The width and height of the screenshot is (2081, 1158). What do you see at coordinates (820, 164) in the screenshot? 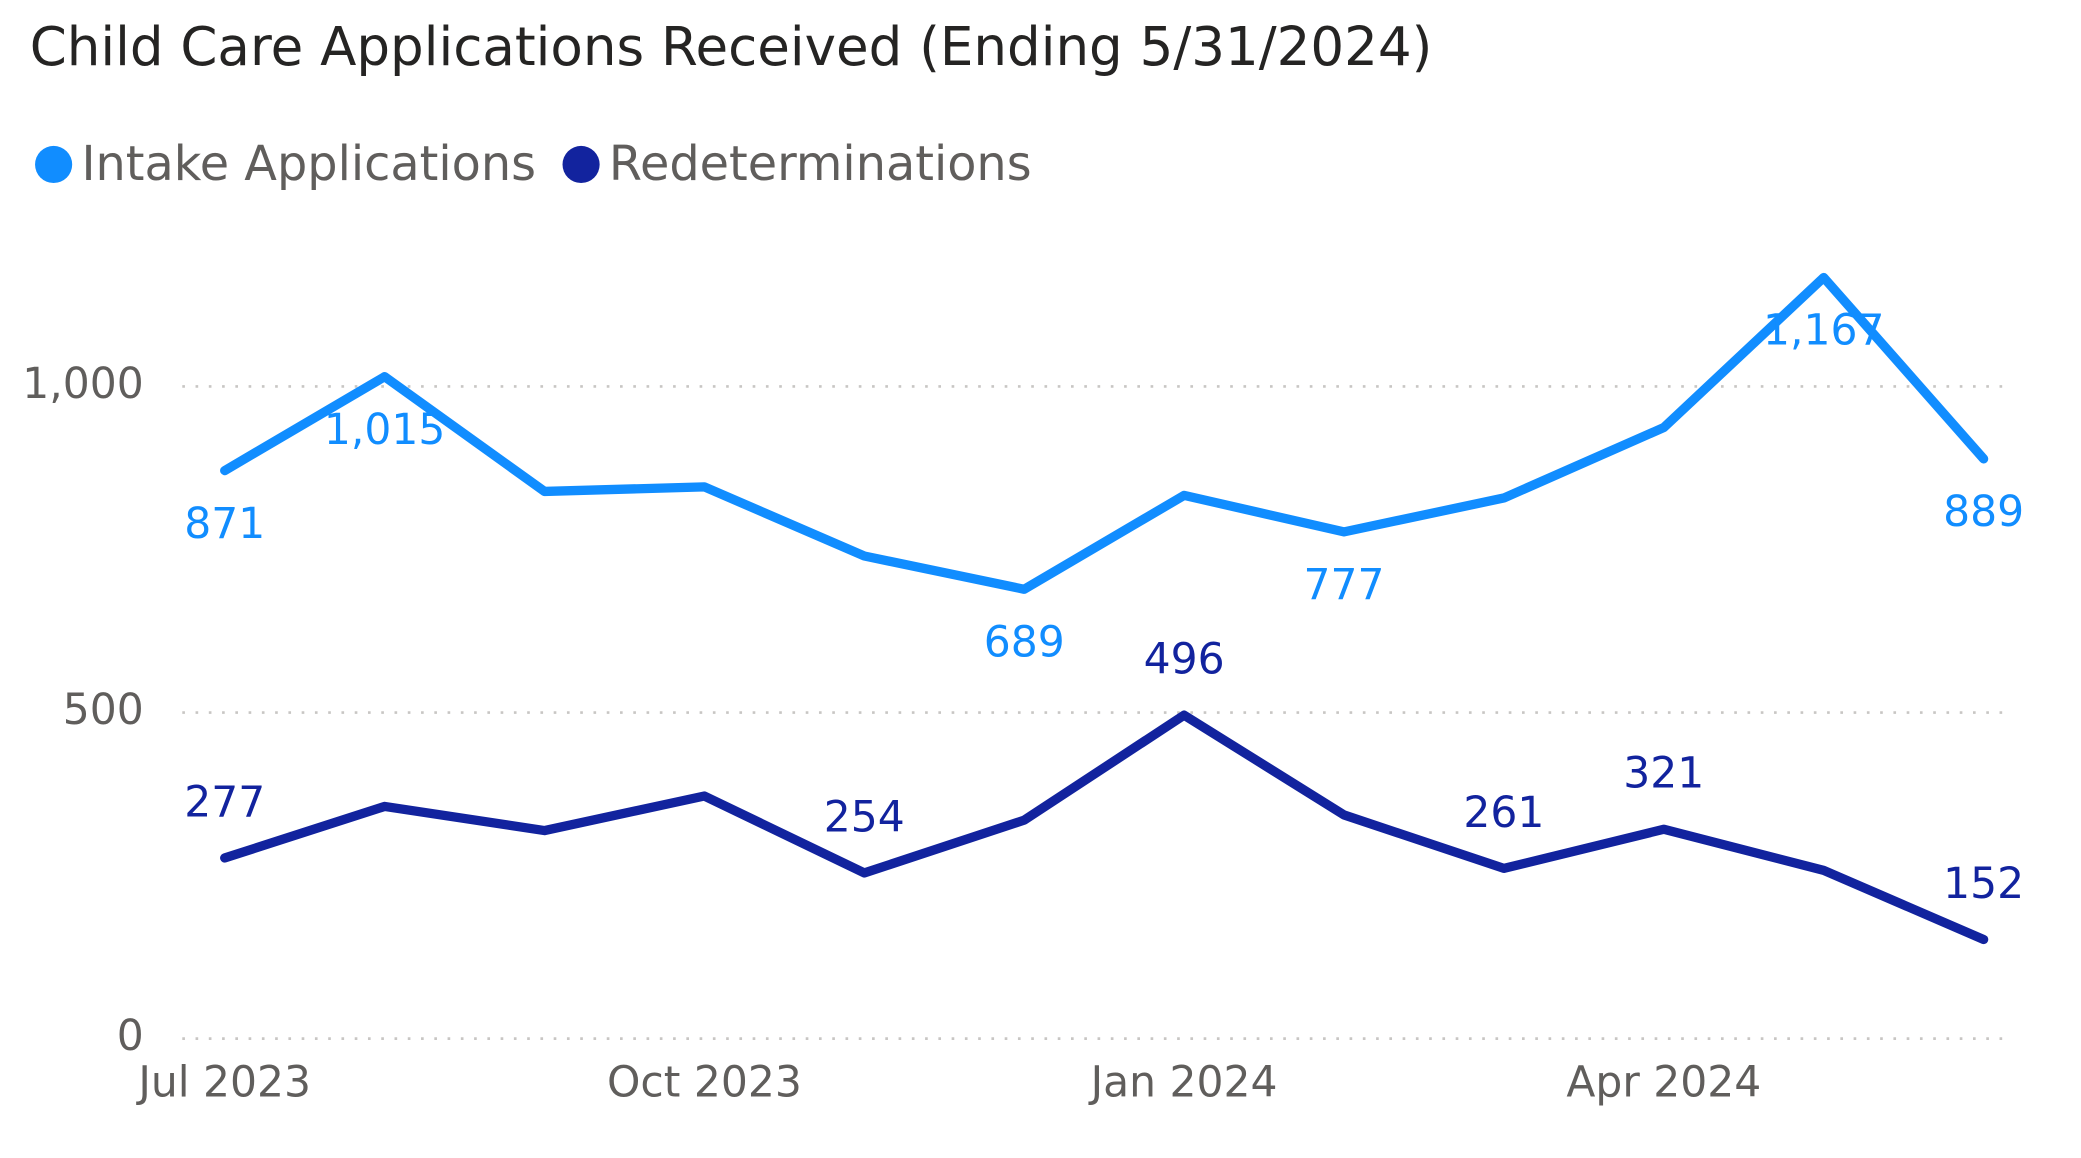
I see `legend-label: Redeterminations` at bounding box center [820, 164].